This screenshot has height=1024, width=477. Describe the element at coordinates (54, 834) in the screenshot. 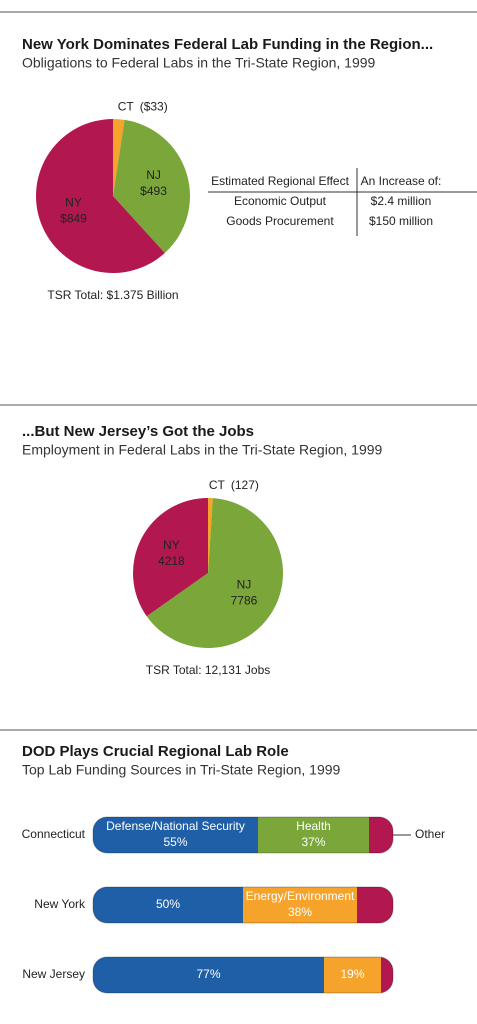

I see `category-label: Connecticut` at that location.